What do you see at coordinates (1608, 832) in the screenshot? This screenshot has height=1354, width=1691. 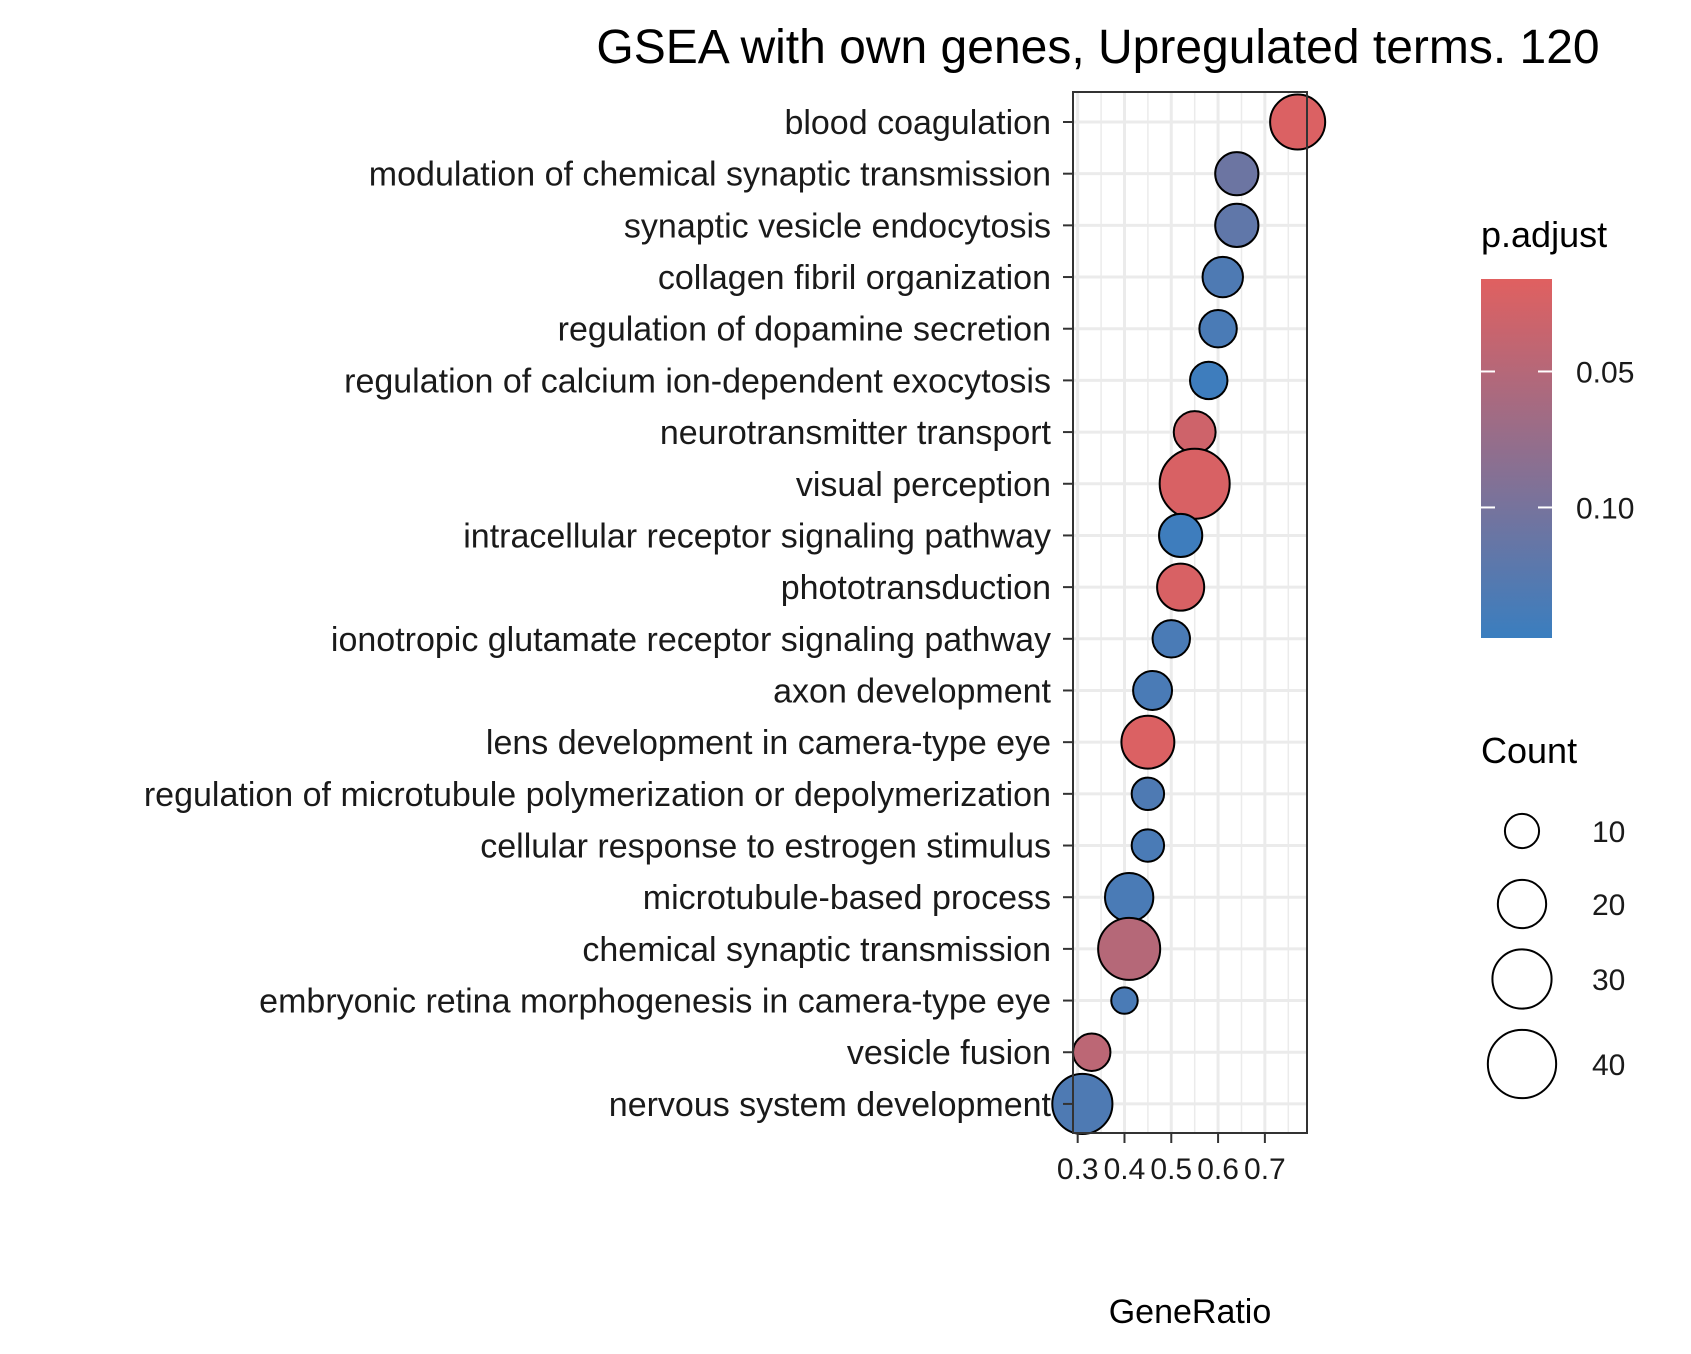 I see `size-legend-label: 10` at bounding box center [1608, 832].